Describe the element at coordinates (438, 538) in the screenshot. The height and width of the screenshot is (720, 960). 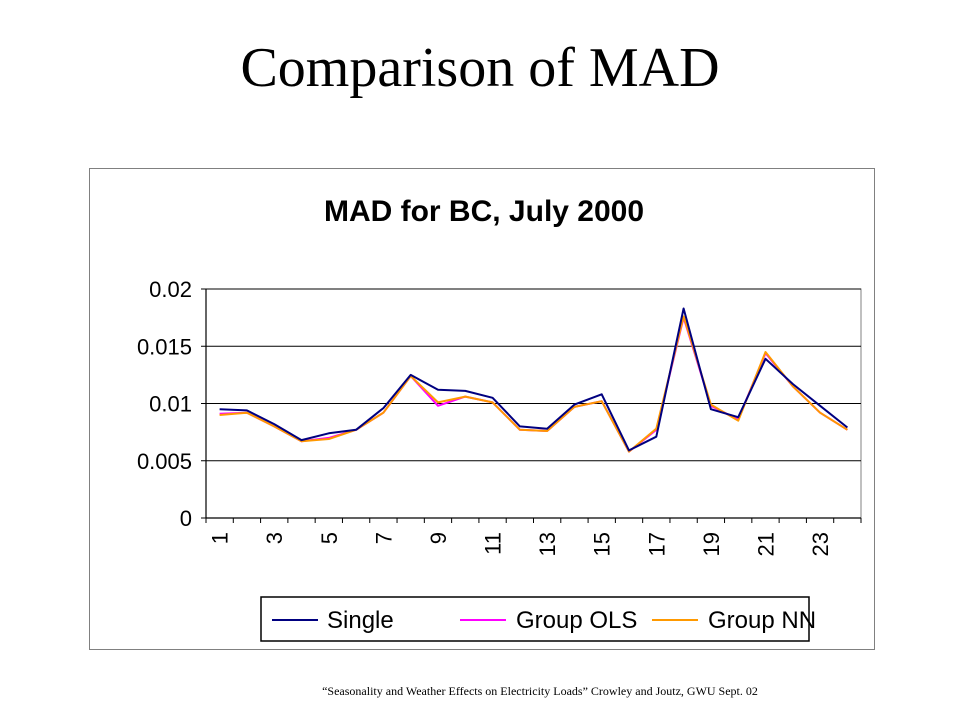
I see `x-tick-label: 9` at that location.